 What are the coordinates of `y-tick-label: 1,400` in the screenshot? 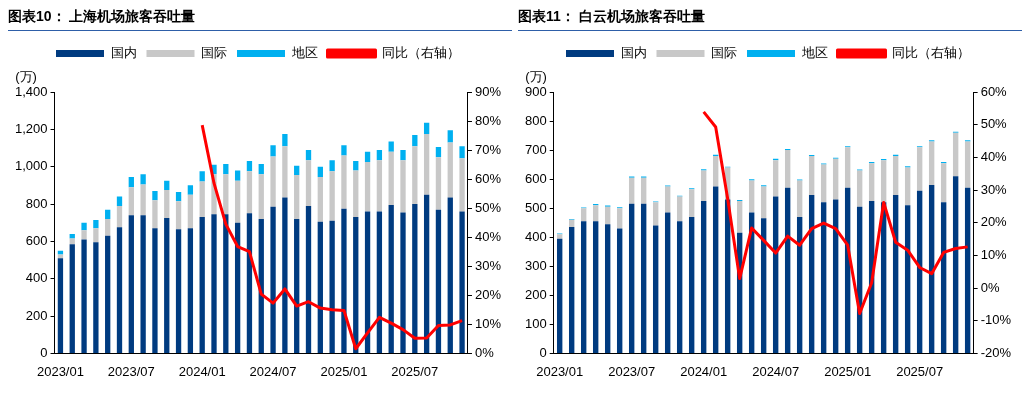 It's located at (31, 91).